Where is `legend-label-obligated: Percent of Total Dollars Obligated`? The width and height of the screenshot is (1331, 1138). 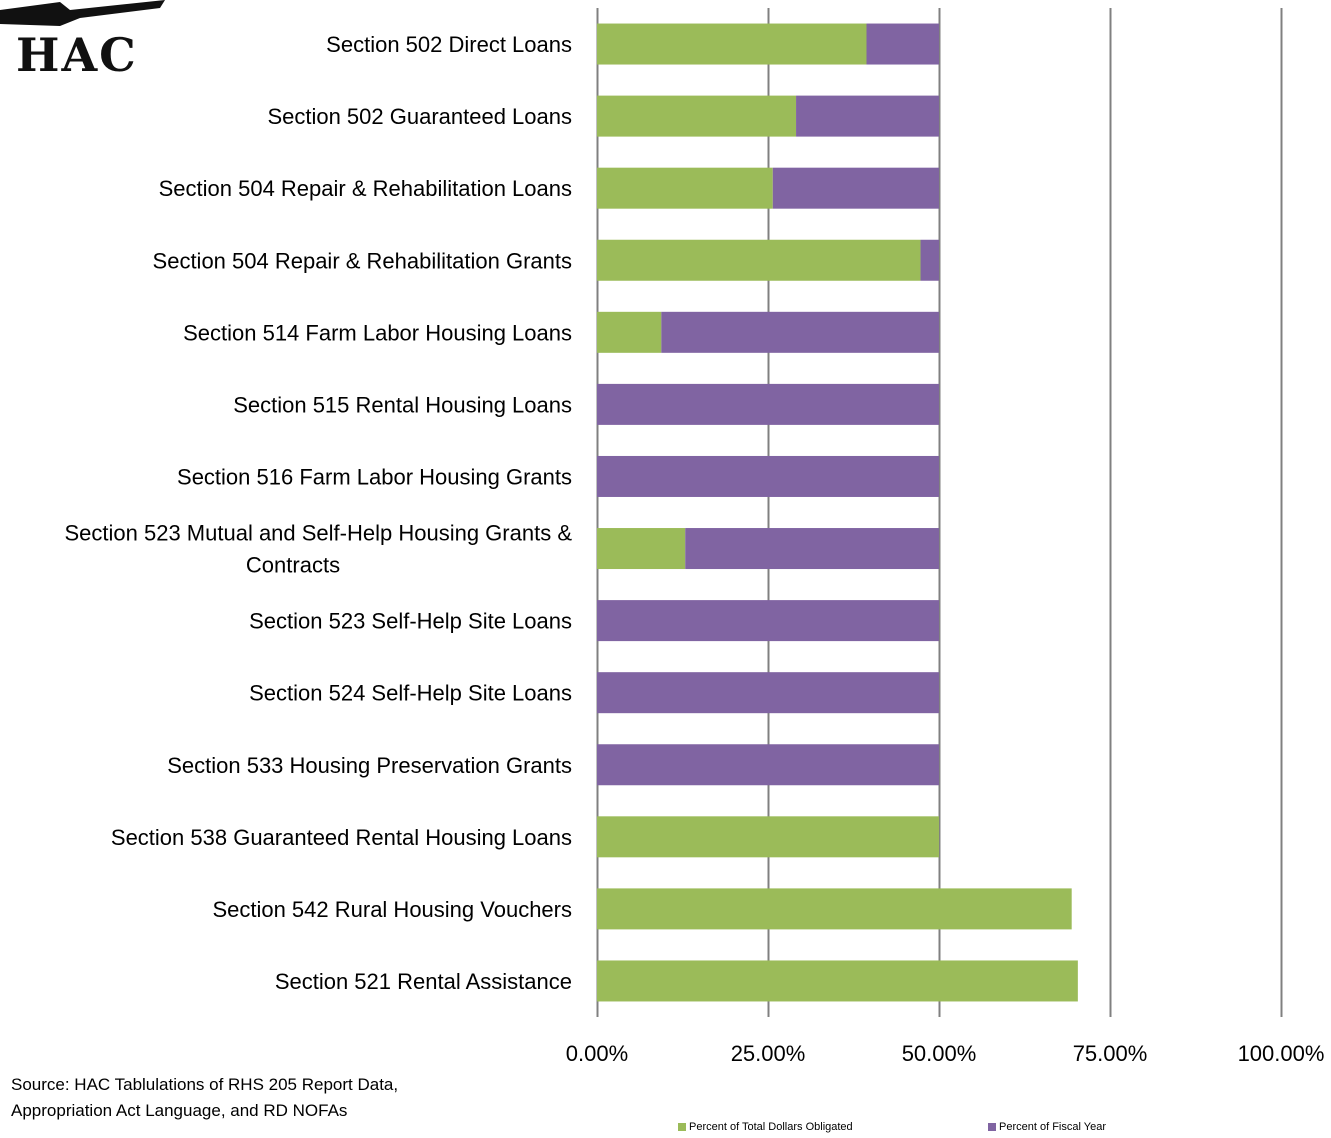
legend-label-obligated: Percent of Total Dollars Obligated is located at coordinates (771, 1127).